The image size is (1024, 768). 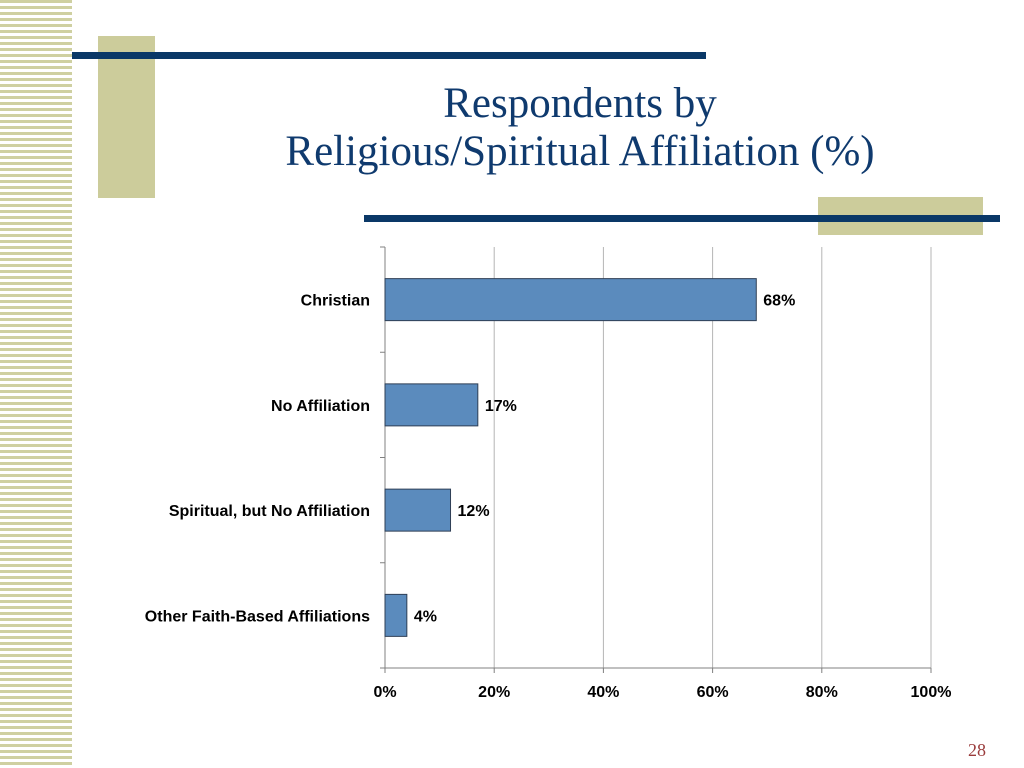 I want to click on left-stripe-decoration, so click(x=36, y=384).